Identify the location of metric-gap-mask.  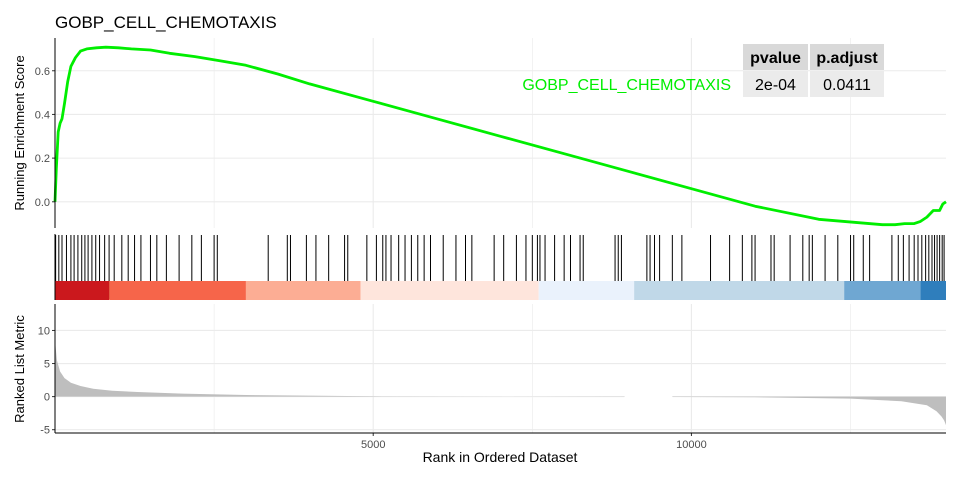
(648, 396).